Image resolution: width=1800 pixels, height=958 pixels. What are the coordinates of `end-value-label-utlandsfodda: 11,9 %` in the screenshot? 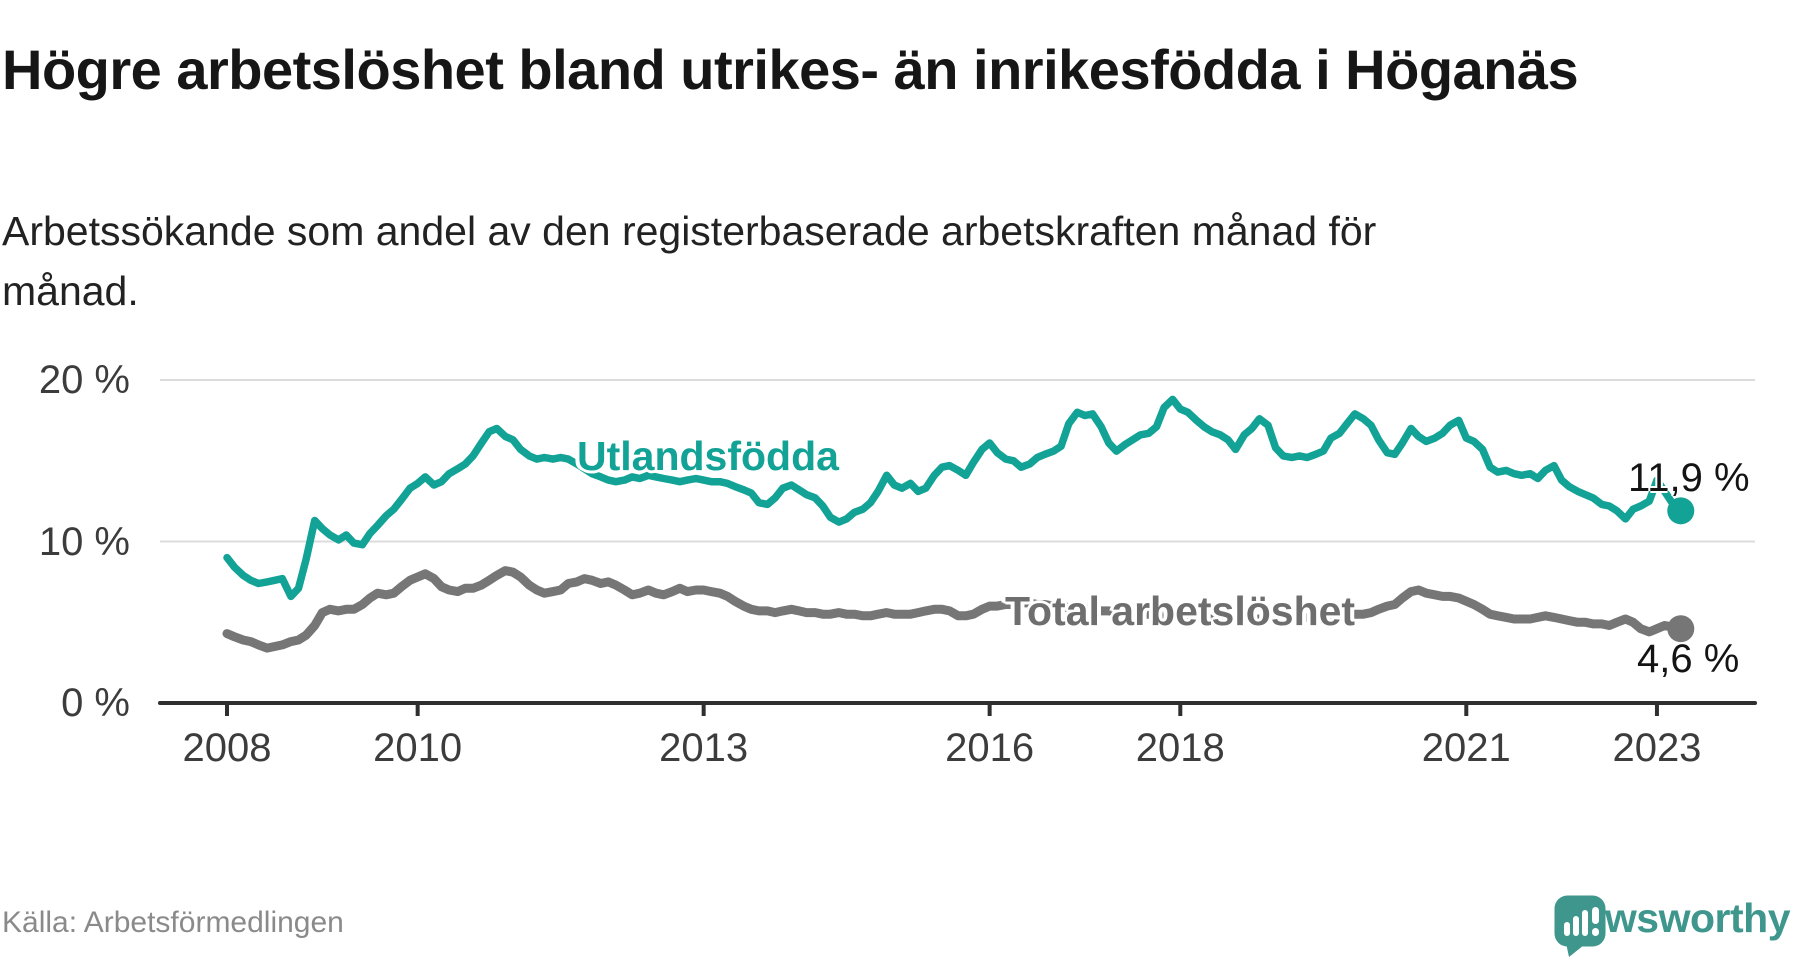 It's located at (1689, 478).